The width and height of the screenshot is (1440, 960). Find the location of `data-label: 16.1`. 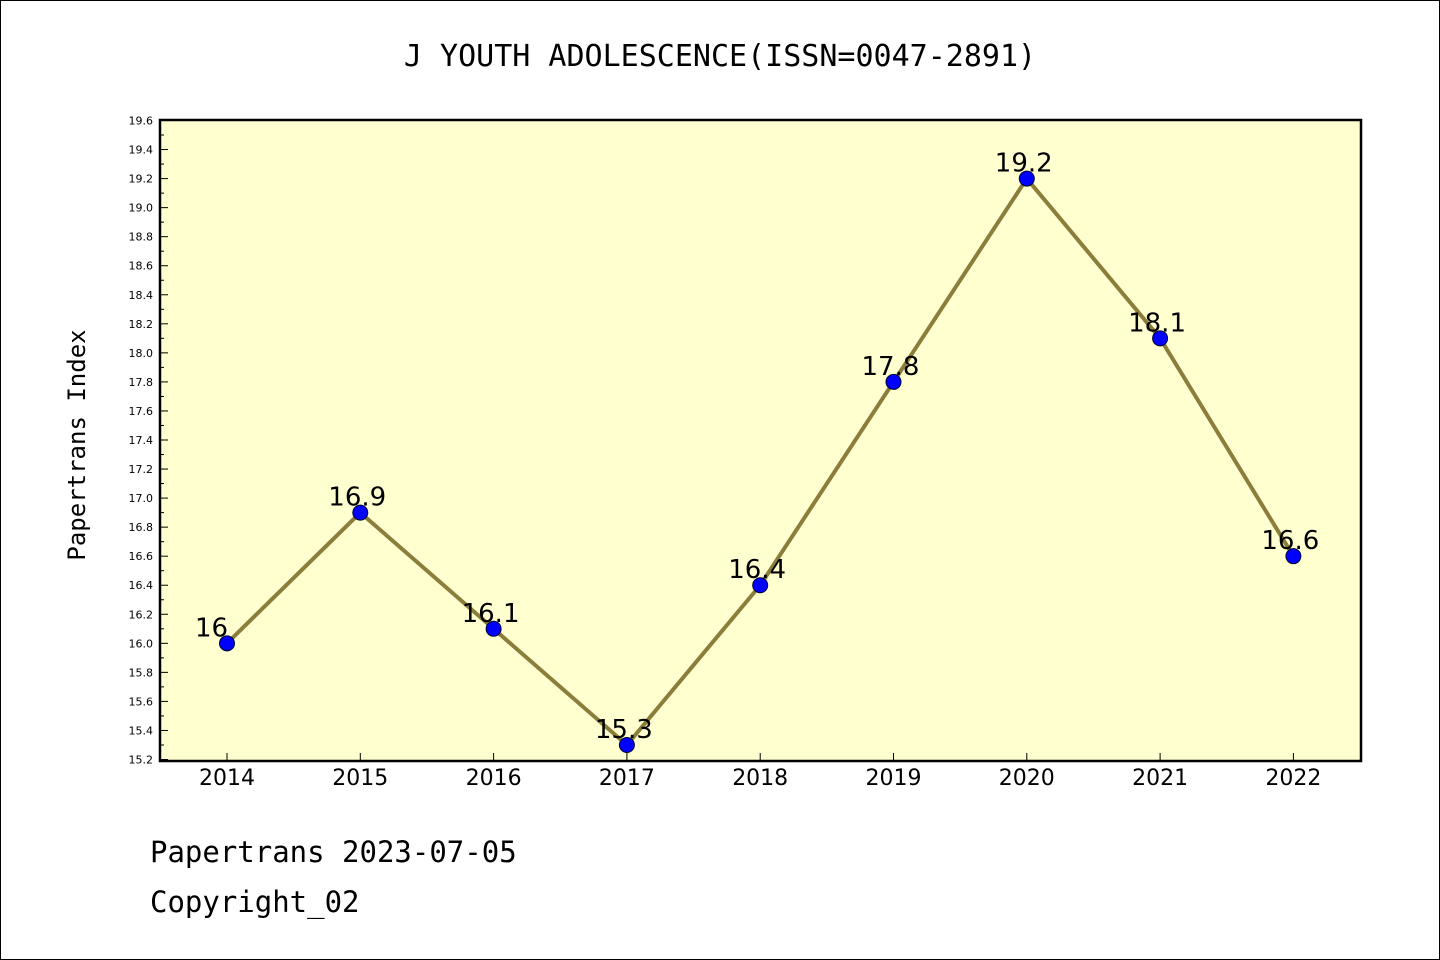

data-label: 16.1 is located at coordinates (491, 614).